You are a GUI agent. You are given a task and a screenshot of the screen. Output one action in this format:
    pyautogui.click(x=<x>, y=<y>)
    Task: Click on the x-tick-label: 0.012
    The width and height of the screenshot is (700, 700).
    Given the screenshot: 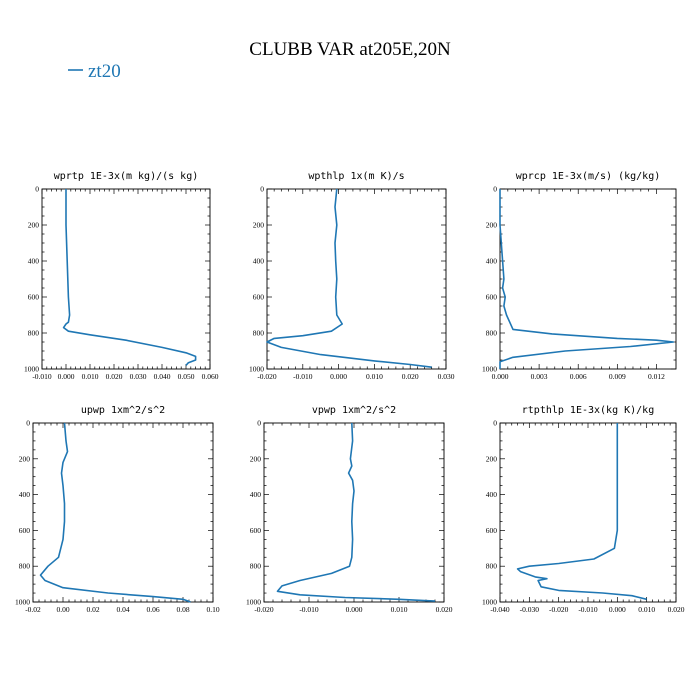 What is the action you would take?
    pyautogui.click(x=656, y=376)
    